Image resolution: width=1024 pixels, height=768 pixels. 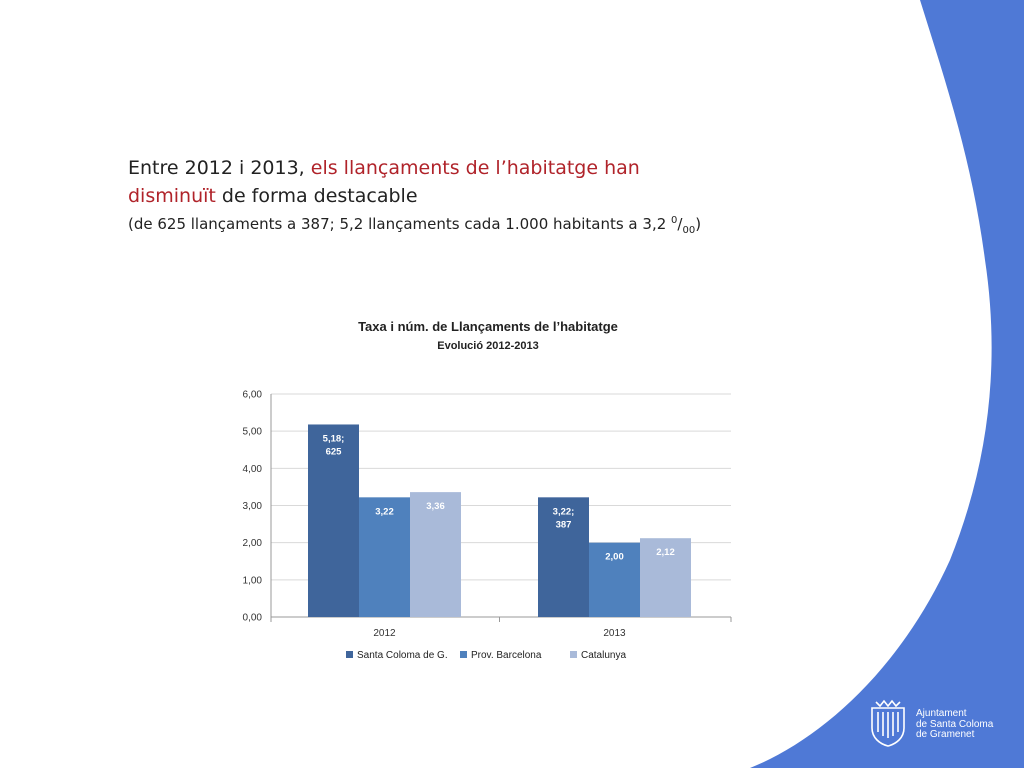 I want to click on y-tick-label: 4,00, so click(x=253, y=469).